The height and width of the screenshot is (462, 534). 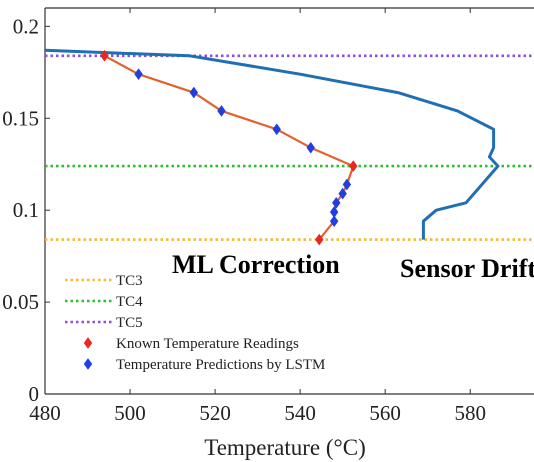 What do you see at coordinates (26, 26) in the screenshot?
I see `y-tick-label: 0.2` at bounding box center [26, 26].